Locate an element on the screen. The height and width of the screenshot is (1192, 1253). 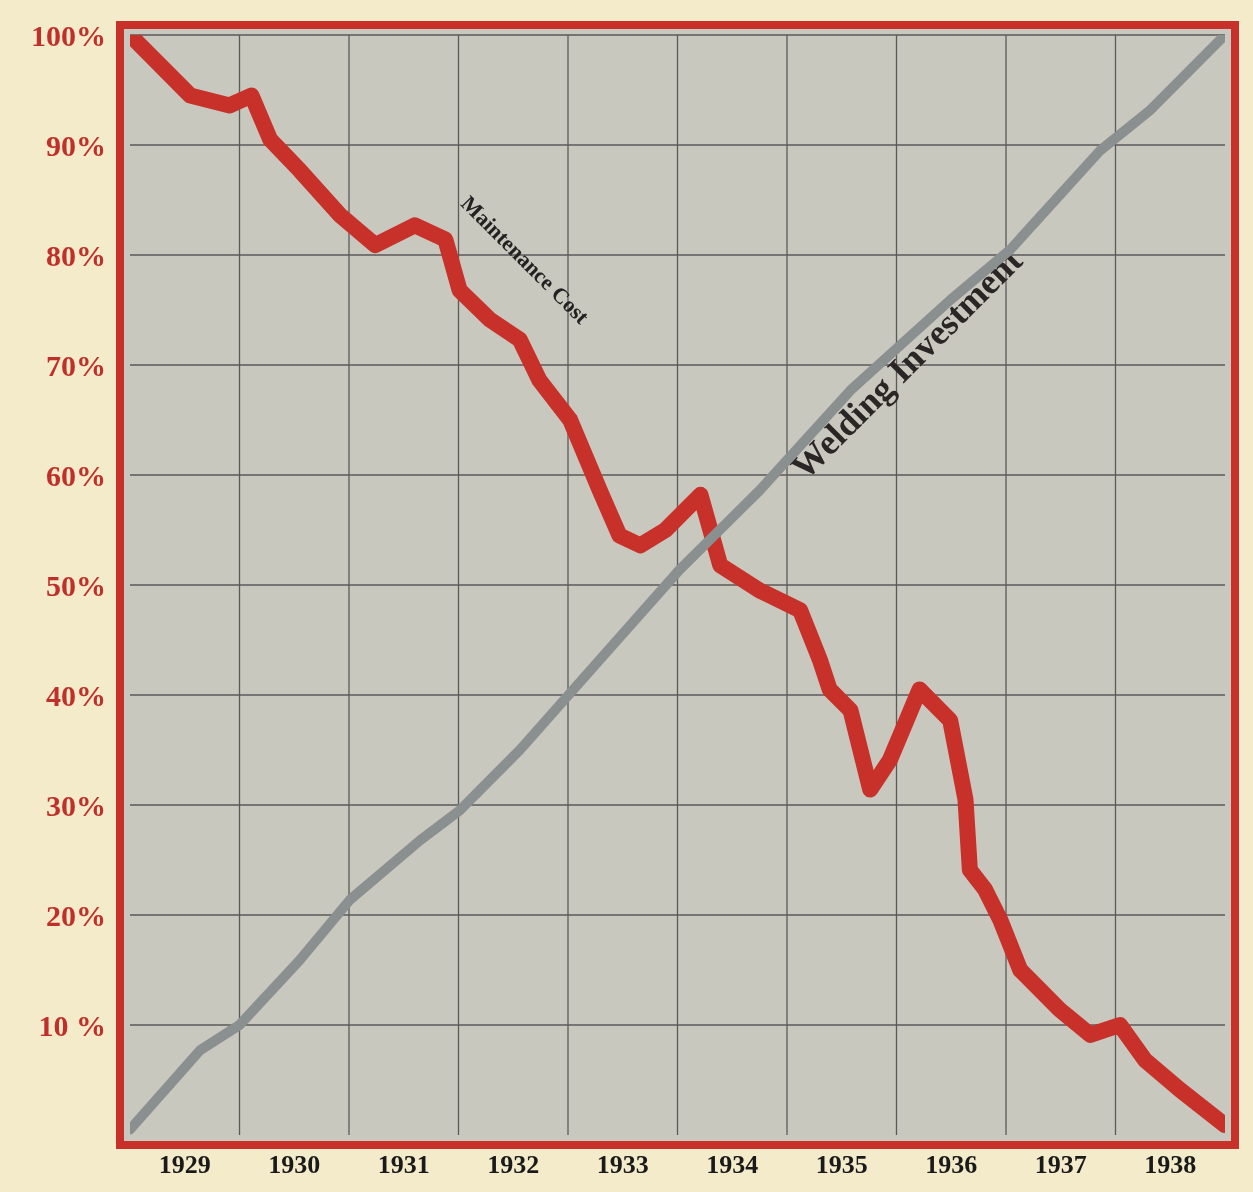
y-tick-label: 20% is located at coordinates (76, 915).